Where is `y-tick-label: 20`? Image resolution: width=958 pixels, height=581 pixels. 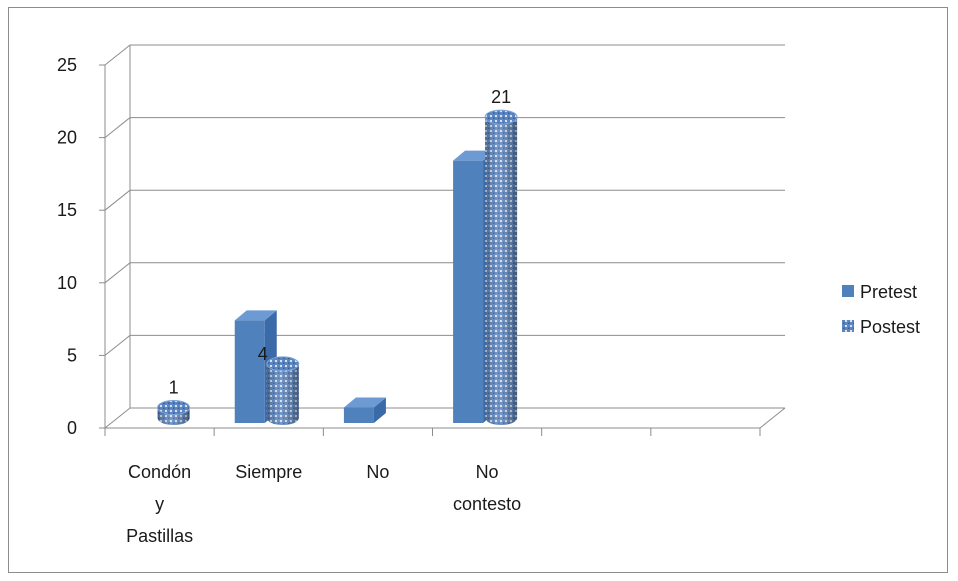 y-tick-label: 20 is located at coordinates (67, 138).